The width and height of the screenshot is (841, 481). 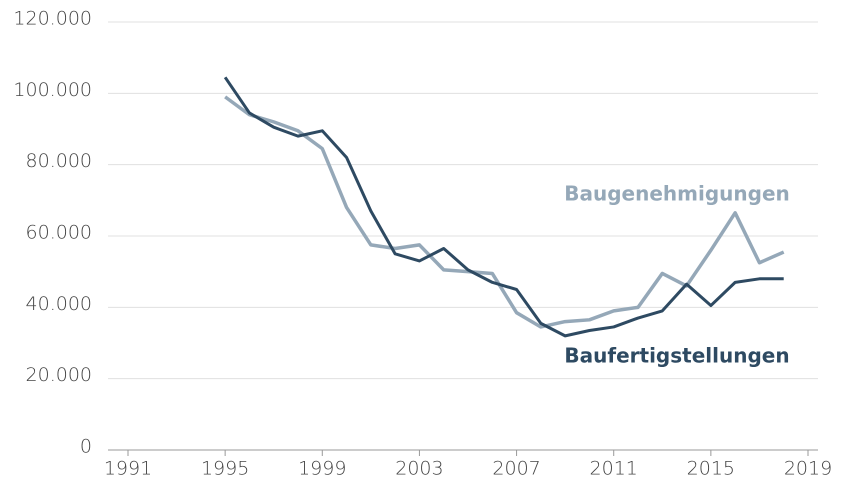 What do you see at coordinates (86, 447) in the screenshot?
I see `y-tick-label: 0` at bounding box center [86, 447].